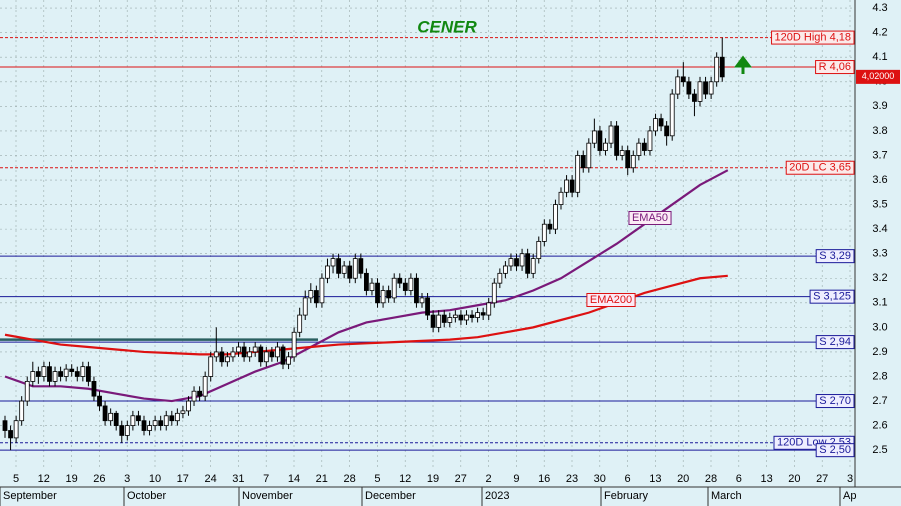 This screenshot has width=901, height=506. What do you see at coordinates (879, 106) in the screenshot?
I see `y-tick-label: 3.9` at bounding box center [879, 106].